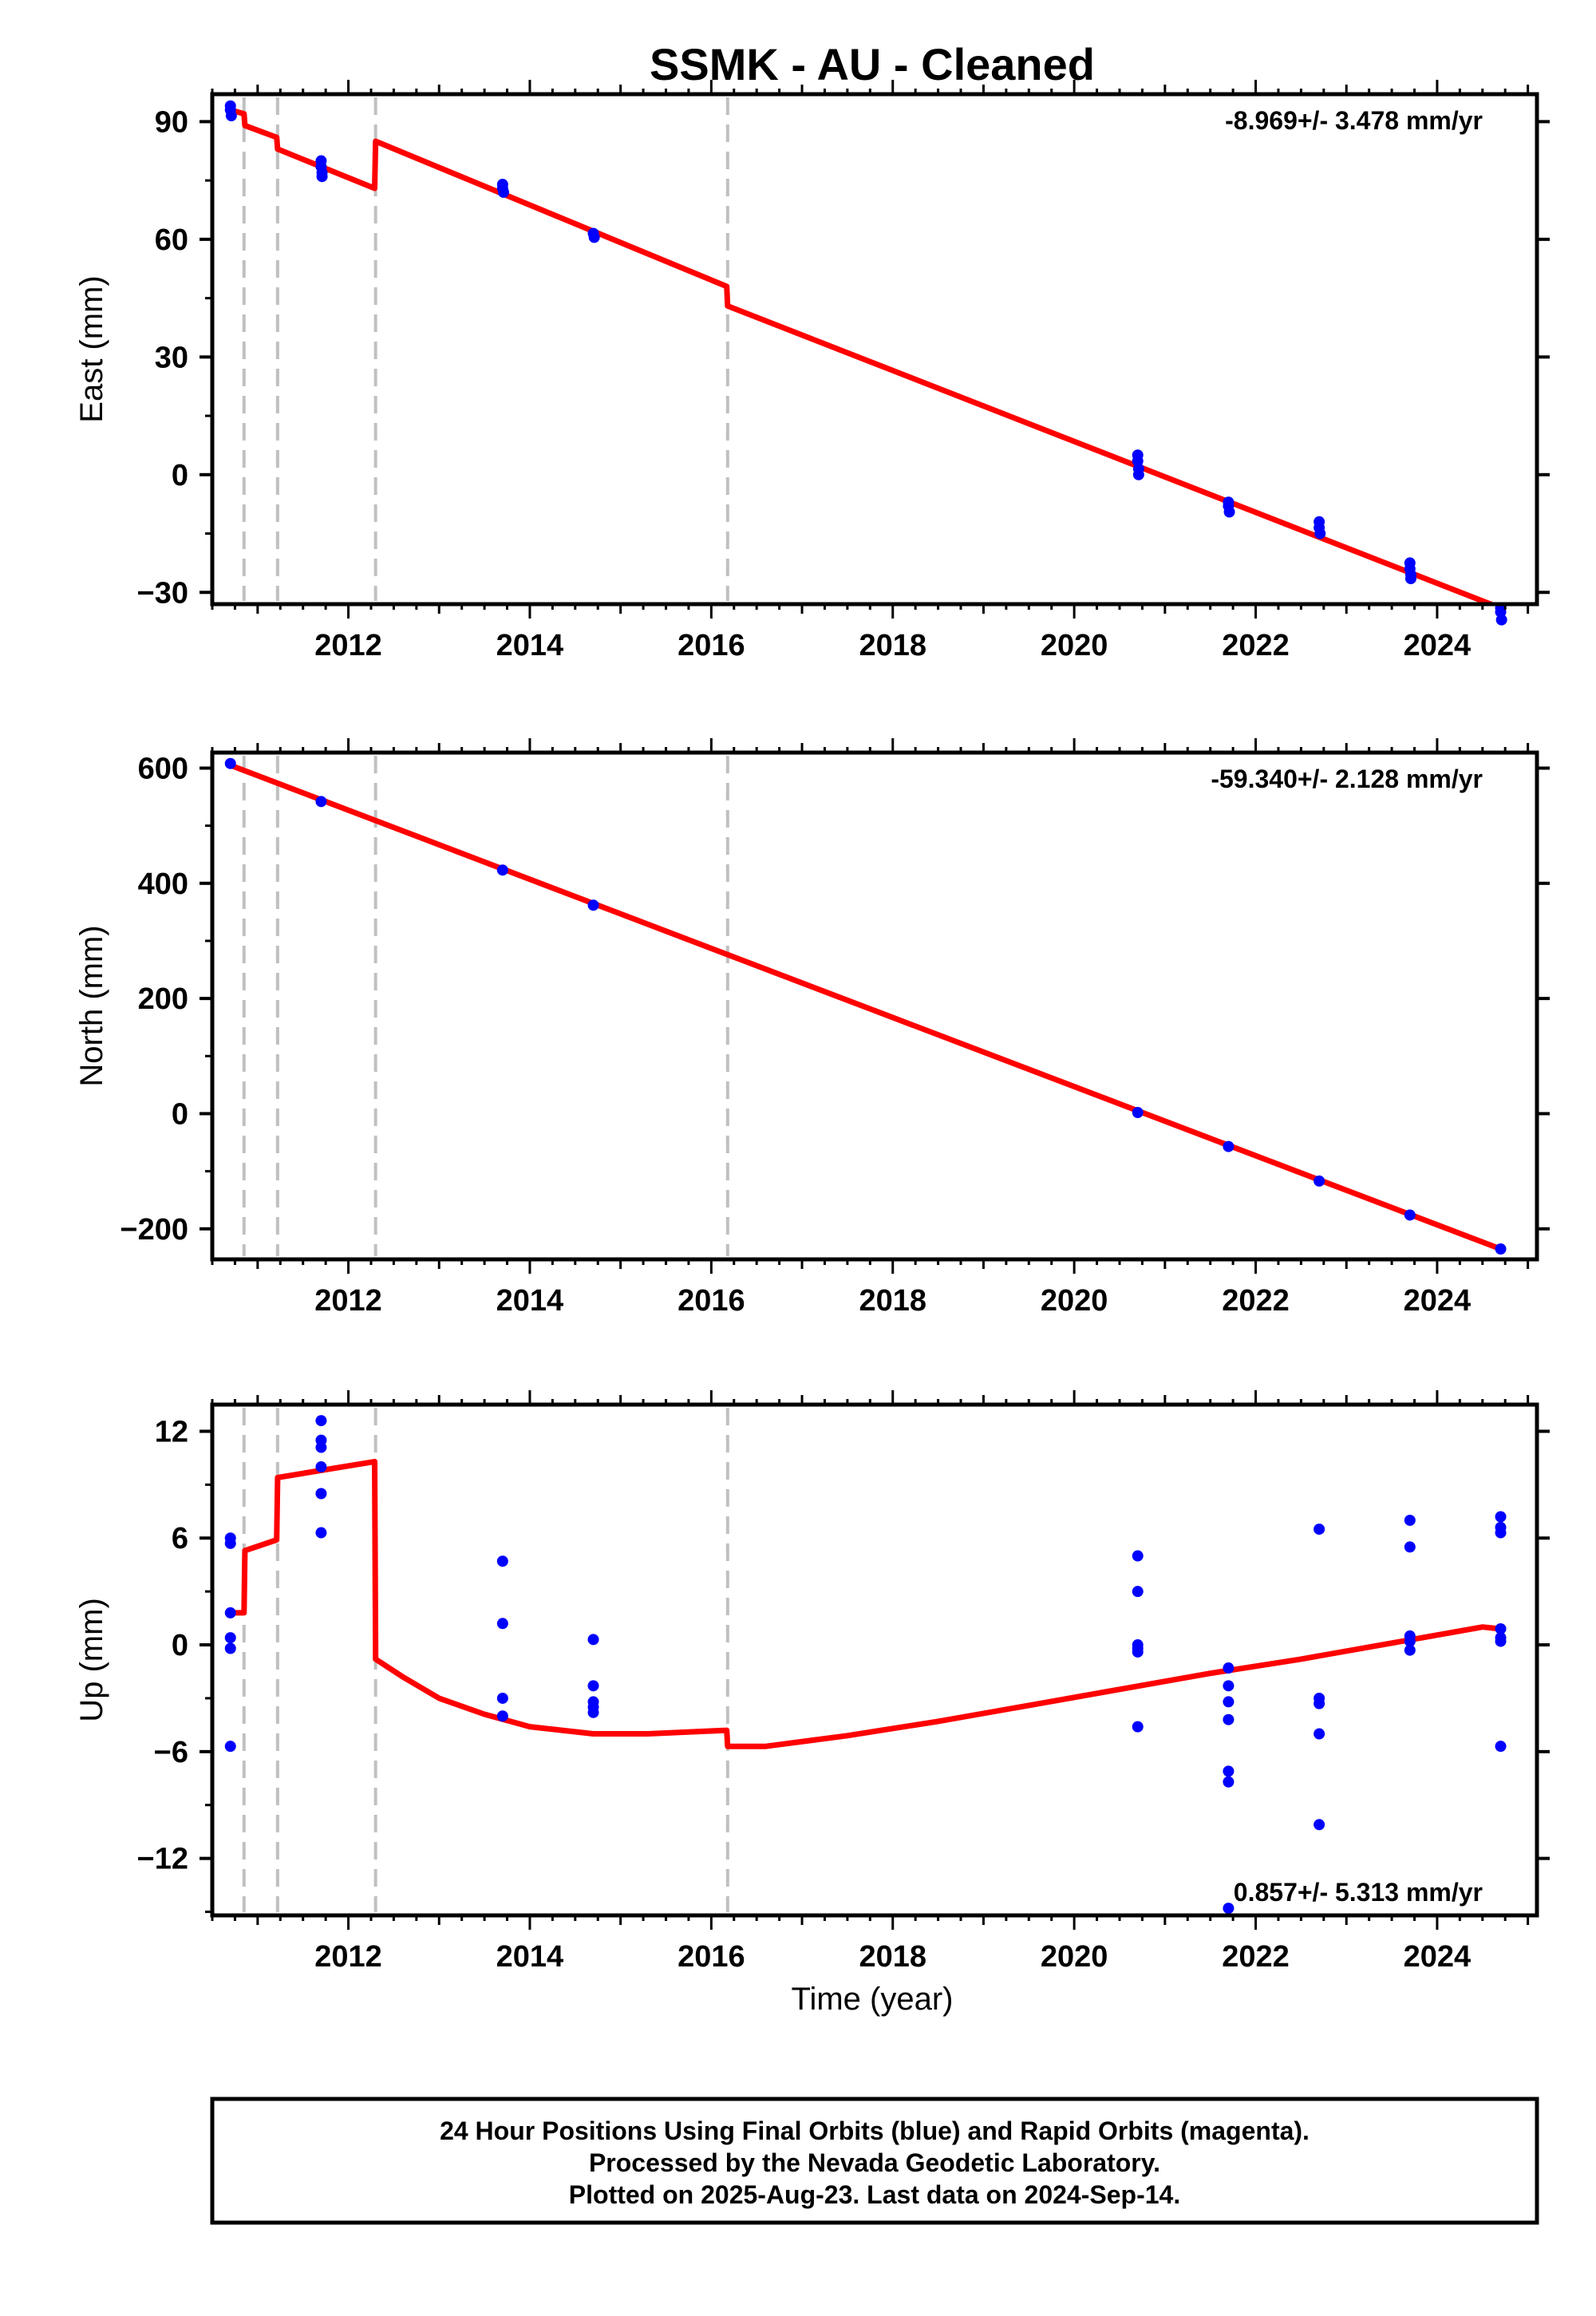 This screenshot has height=2316, width=1596. What do you see at coordinates (162, 1859) in the screenshot?
I see `y-tick-label: −12` at bounding box center [162, 1859].